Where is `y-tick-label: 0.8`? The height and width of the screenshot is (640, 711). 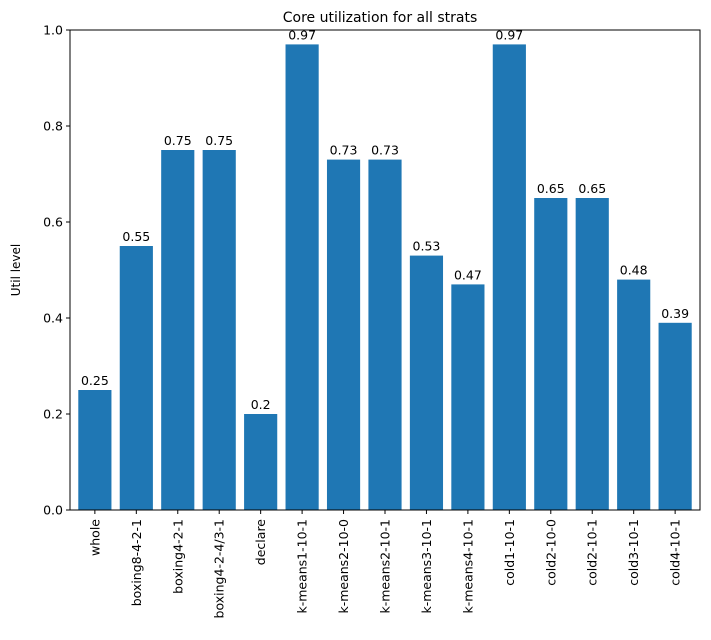 y-tick-label: 0.8 is located at coordinates (53, 126).